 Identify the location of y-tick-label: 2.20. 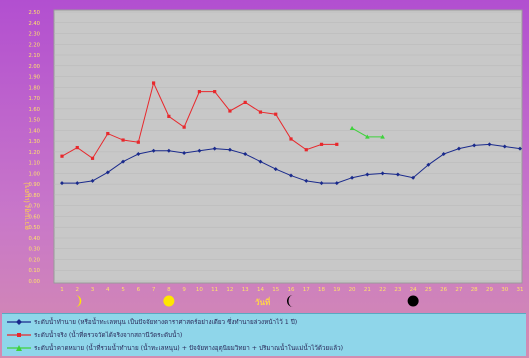
(34, 45).